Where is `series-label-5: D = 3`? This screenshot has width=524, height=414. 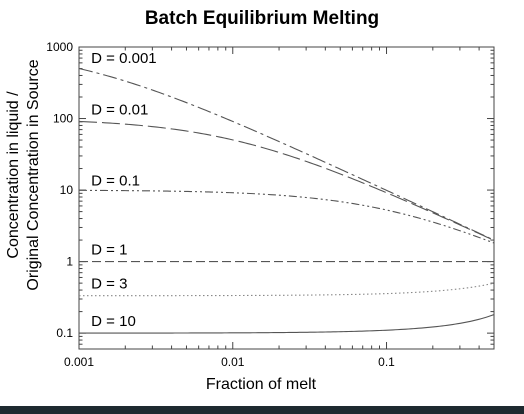 series-label-5: D = 3 is located at coordinates (109, 284).